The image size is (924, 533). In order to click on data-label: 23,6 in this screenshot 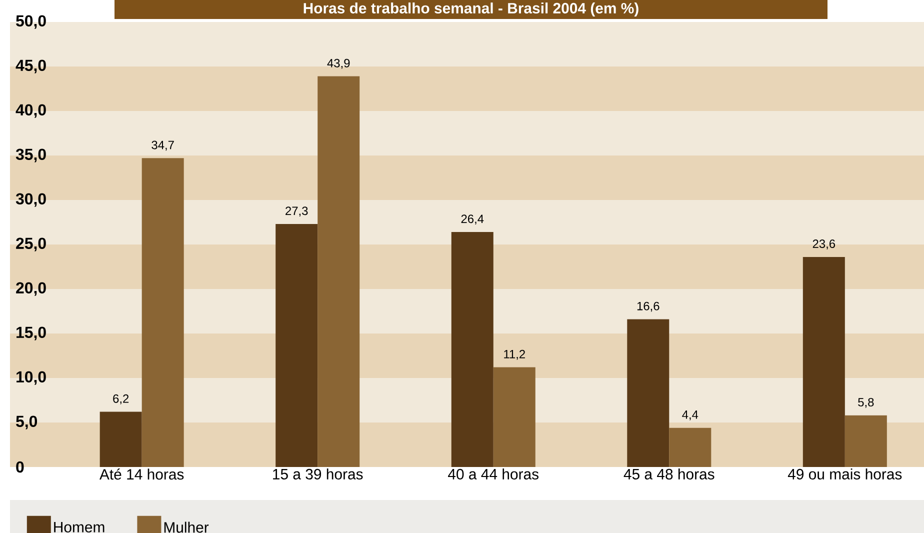, I will do `click(824, 245)`.